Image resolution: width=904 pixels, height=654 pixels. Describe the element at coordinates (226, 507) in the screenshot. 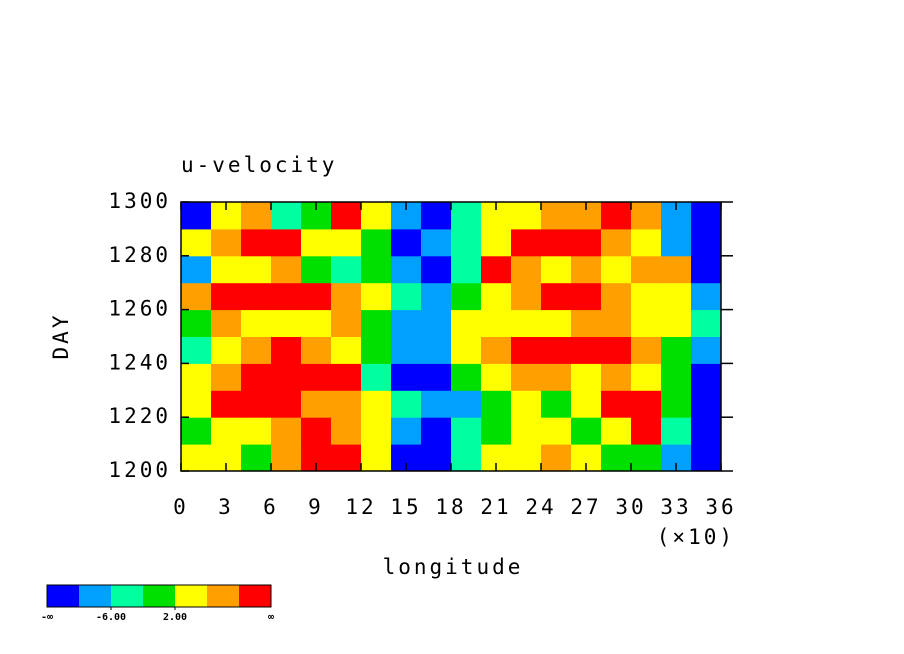

I see `x-tick-label: 3` at that location.